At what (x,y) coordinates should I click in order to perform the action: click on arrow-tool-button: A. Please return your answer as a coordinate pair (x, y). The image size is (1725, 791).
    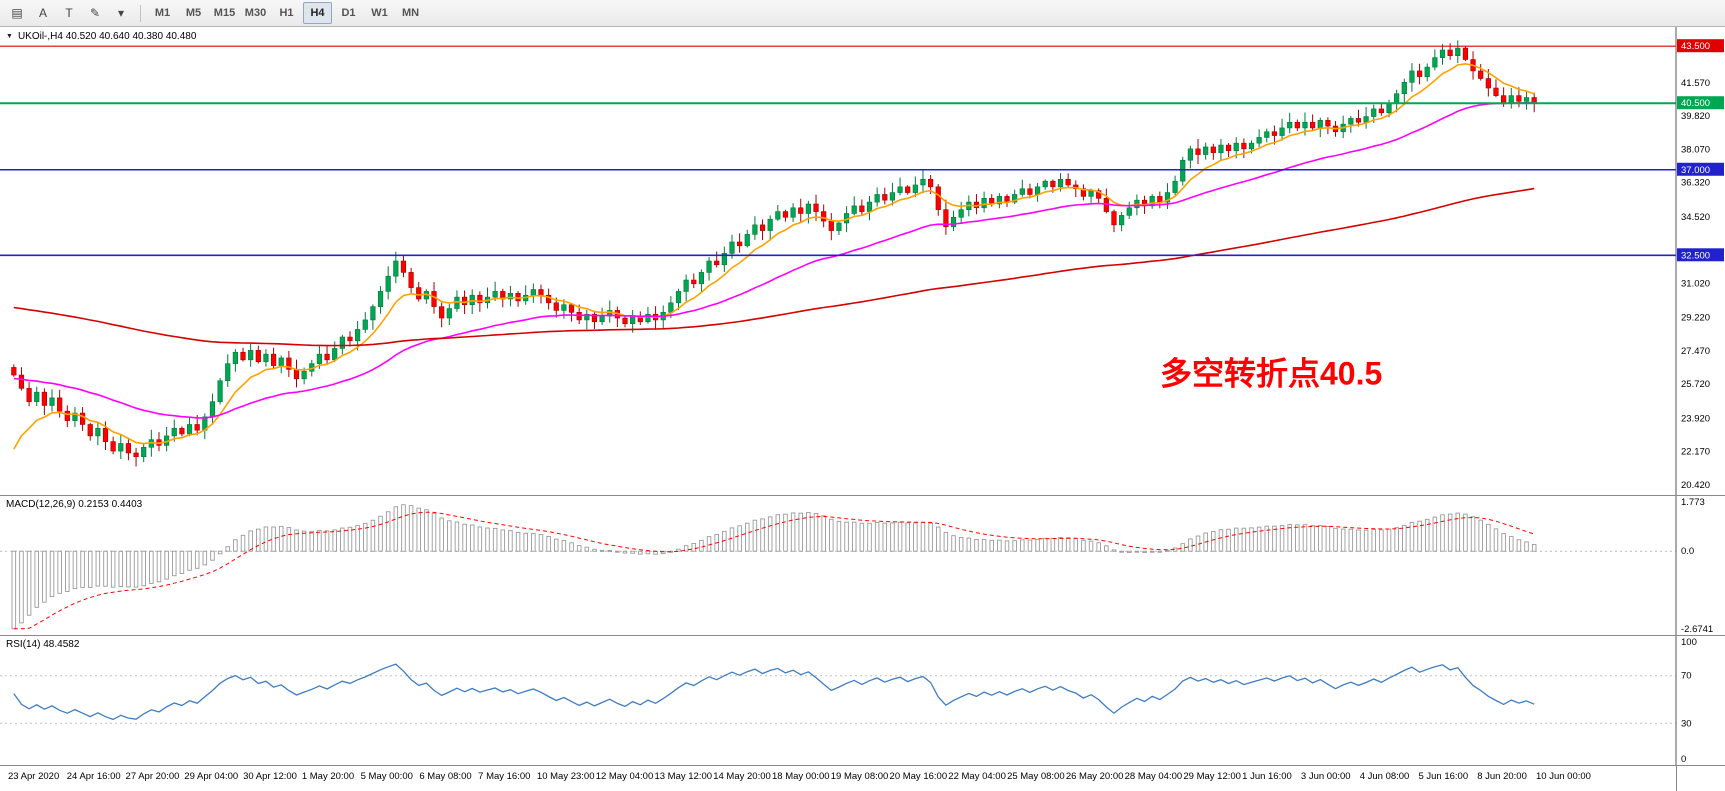
    Looking at the image, I should click on (42, 13).